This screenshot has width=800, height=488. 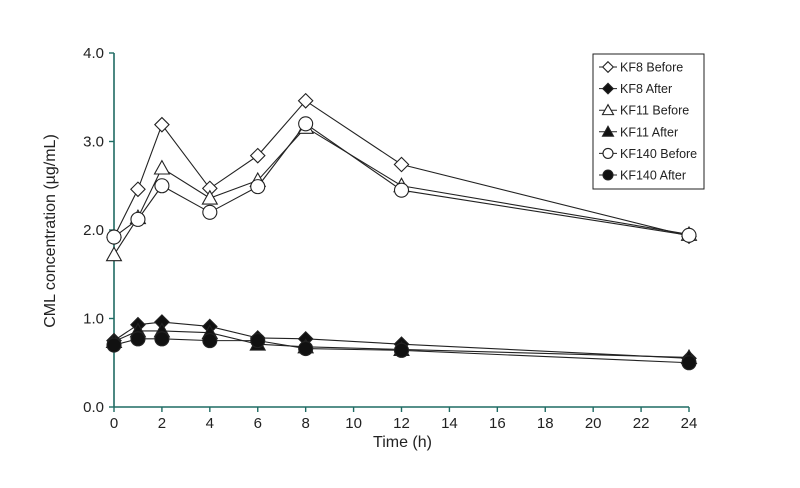 What do you see at coordinates (689, 423) in the screenshot?
I see `x-tick-label: 24` at bounding box center [689, 423].